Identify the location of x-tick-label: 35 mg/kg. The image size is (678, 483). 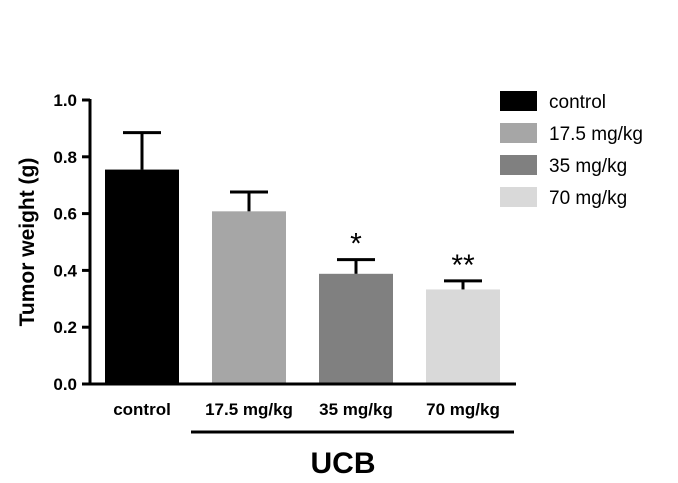
(356, 409).